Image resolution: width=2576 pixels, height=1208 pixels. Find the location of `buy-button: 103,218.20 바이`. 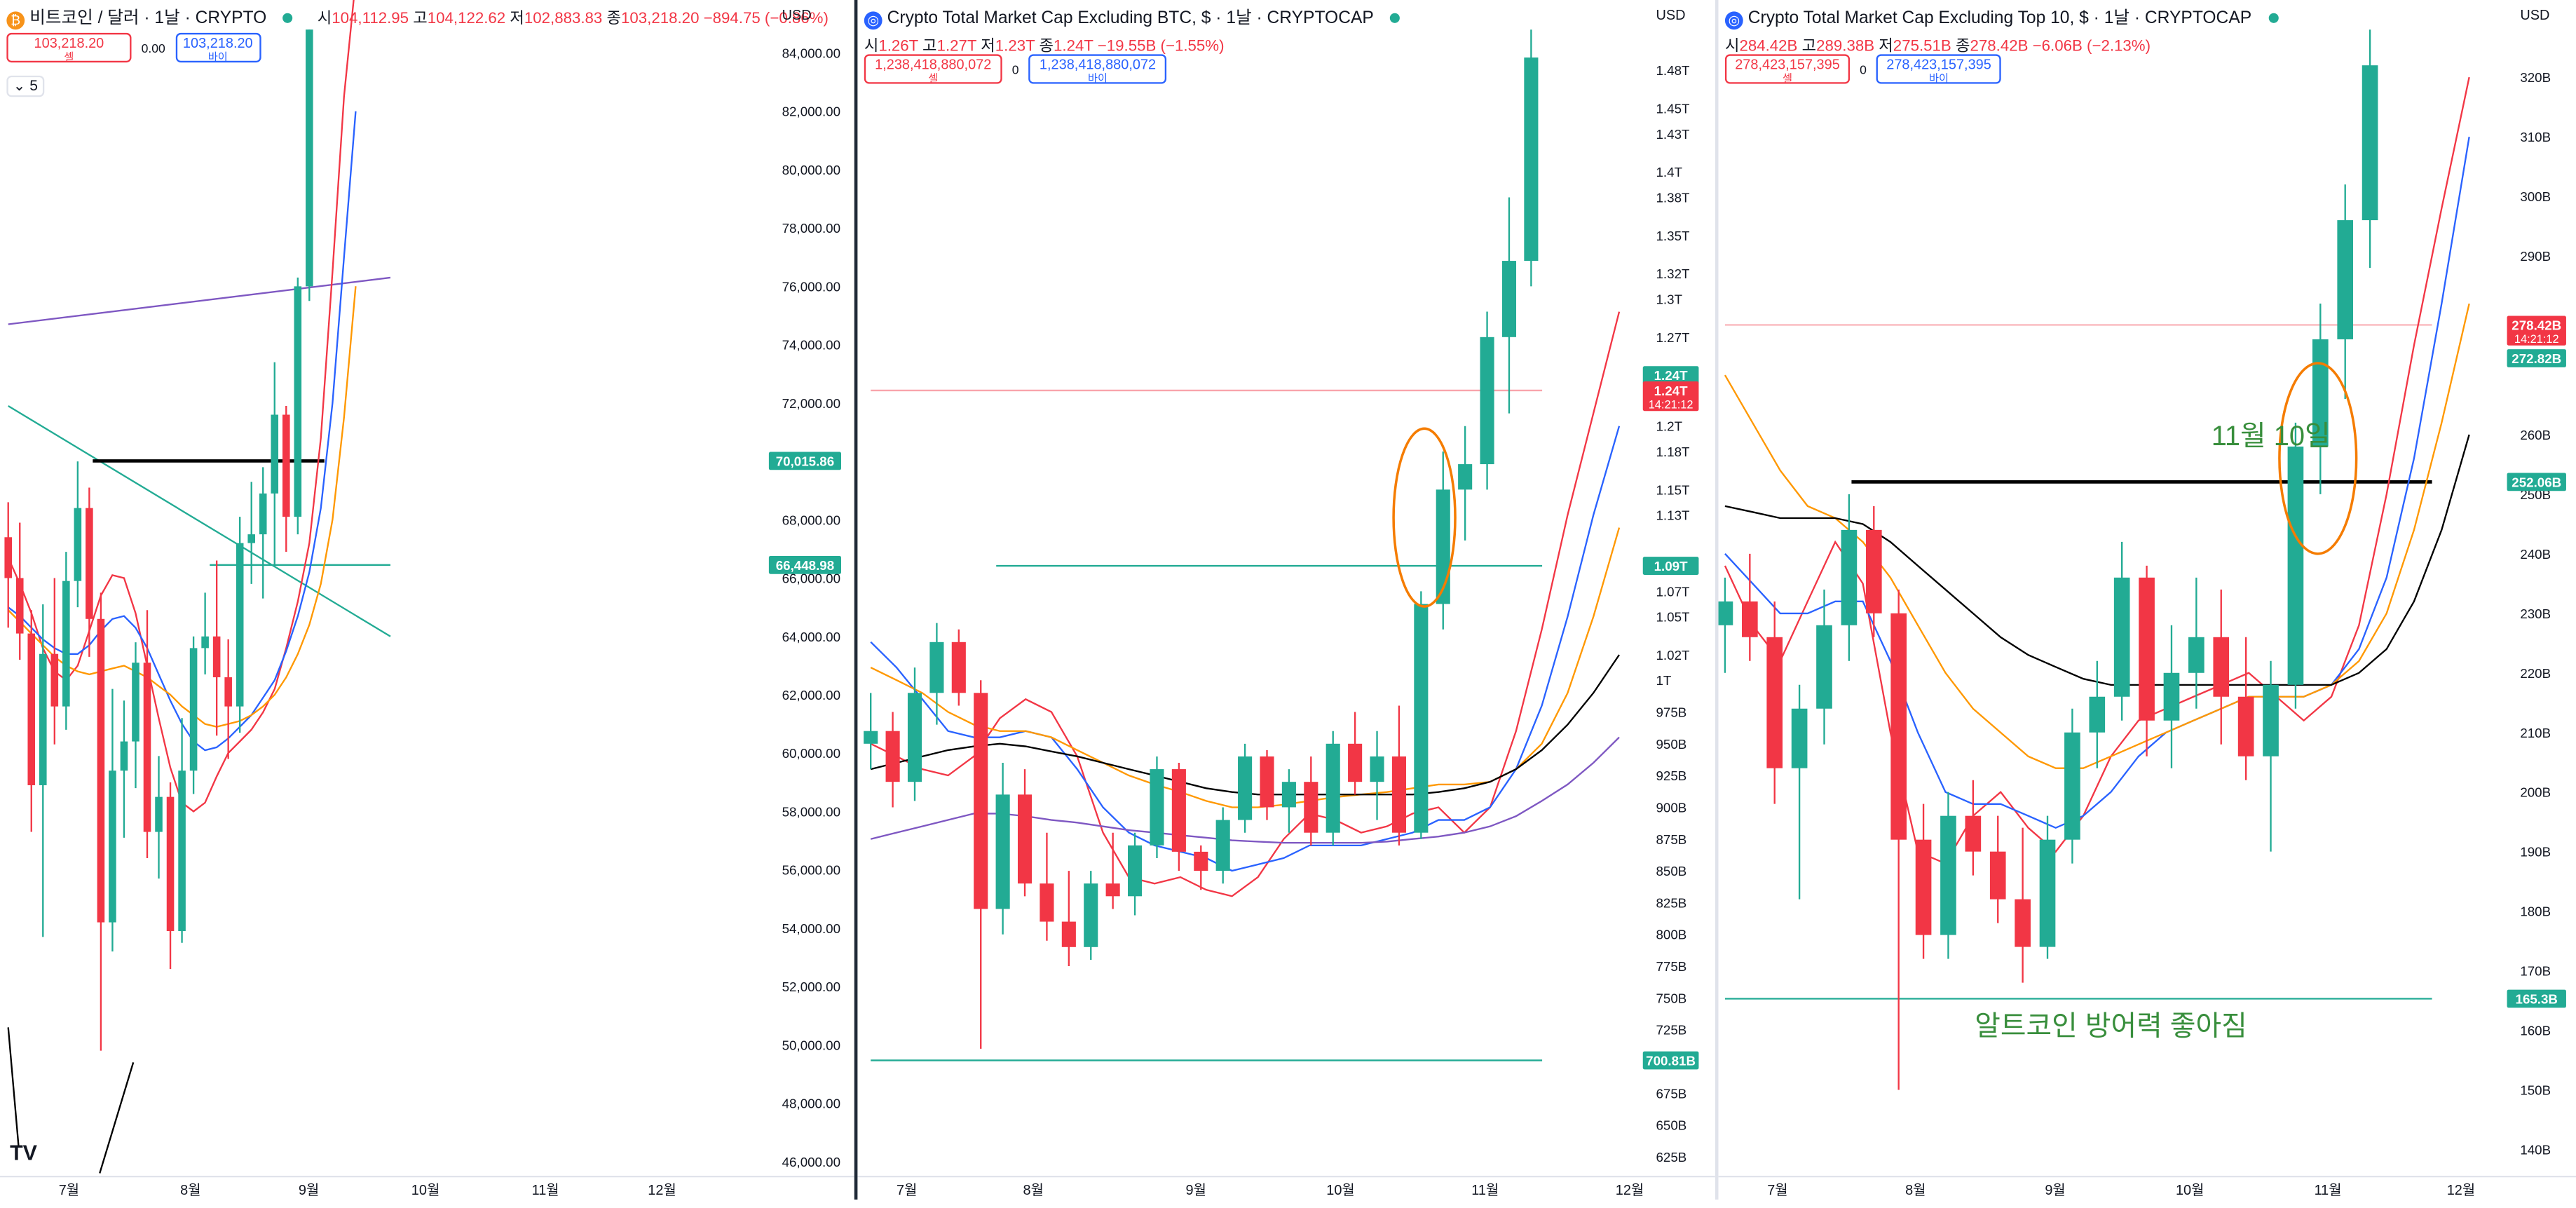

buy-button: 103,218.20 바이 is located at coordinates (218, 48).